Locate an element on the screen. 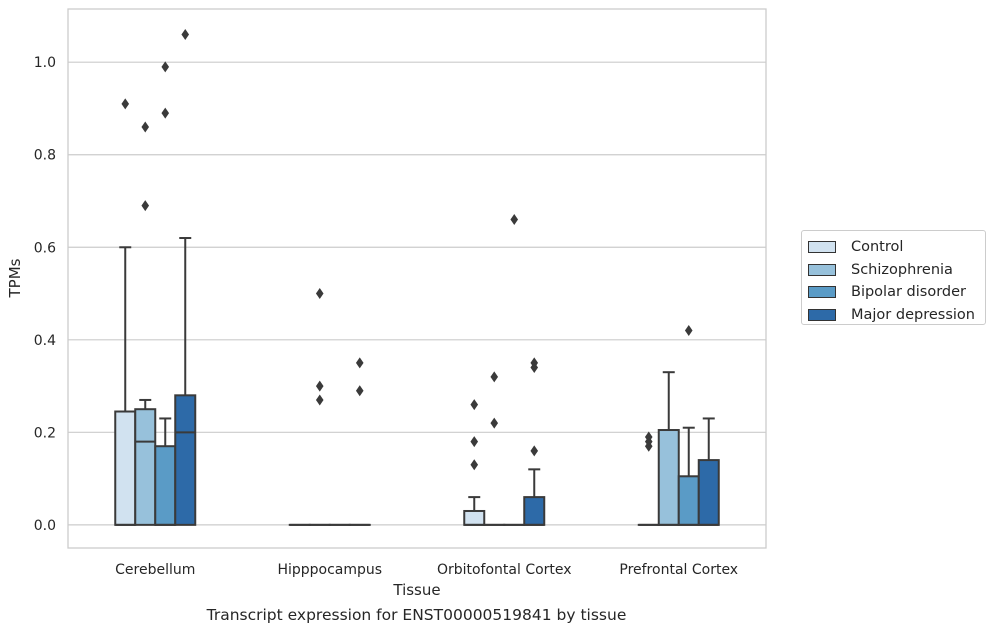 This screenshot has height=634, width=997. legend-item: Major depression is located at coordinates (896, 315).